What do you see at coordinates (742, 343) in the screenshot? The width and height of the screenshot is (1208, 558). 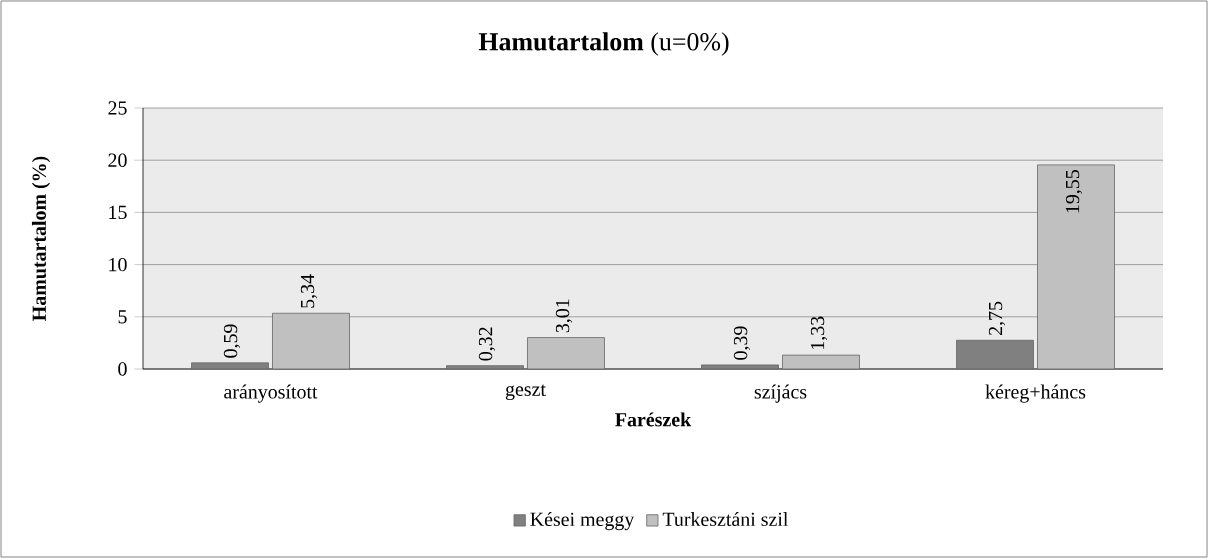 I see `data-label: 0,39` at bounding box center [742, 343].